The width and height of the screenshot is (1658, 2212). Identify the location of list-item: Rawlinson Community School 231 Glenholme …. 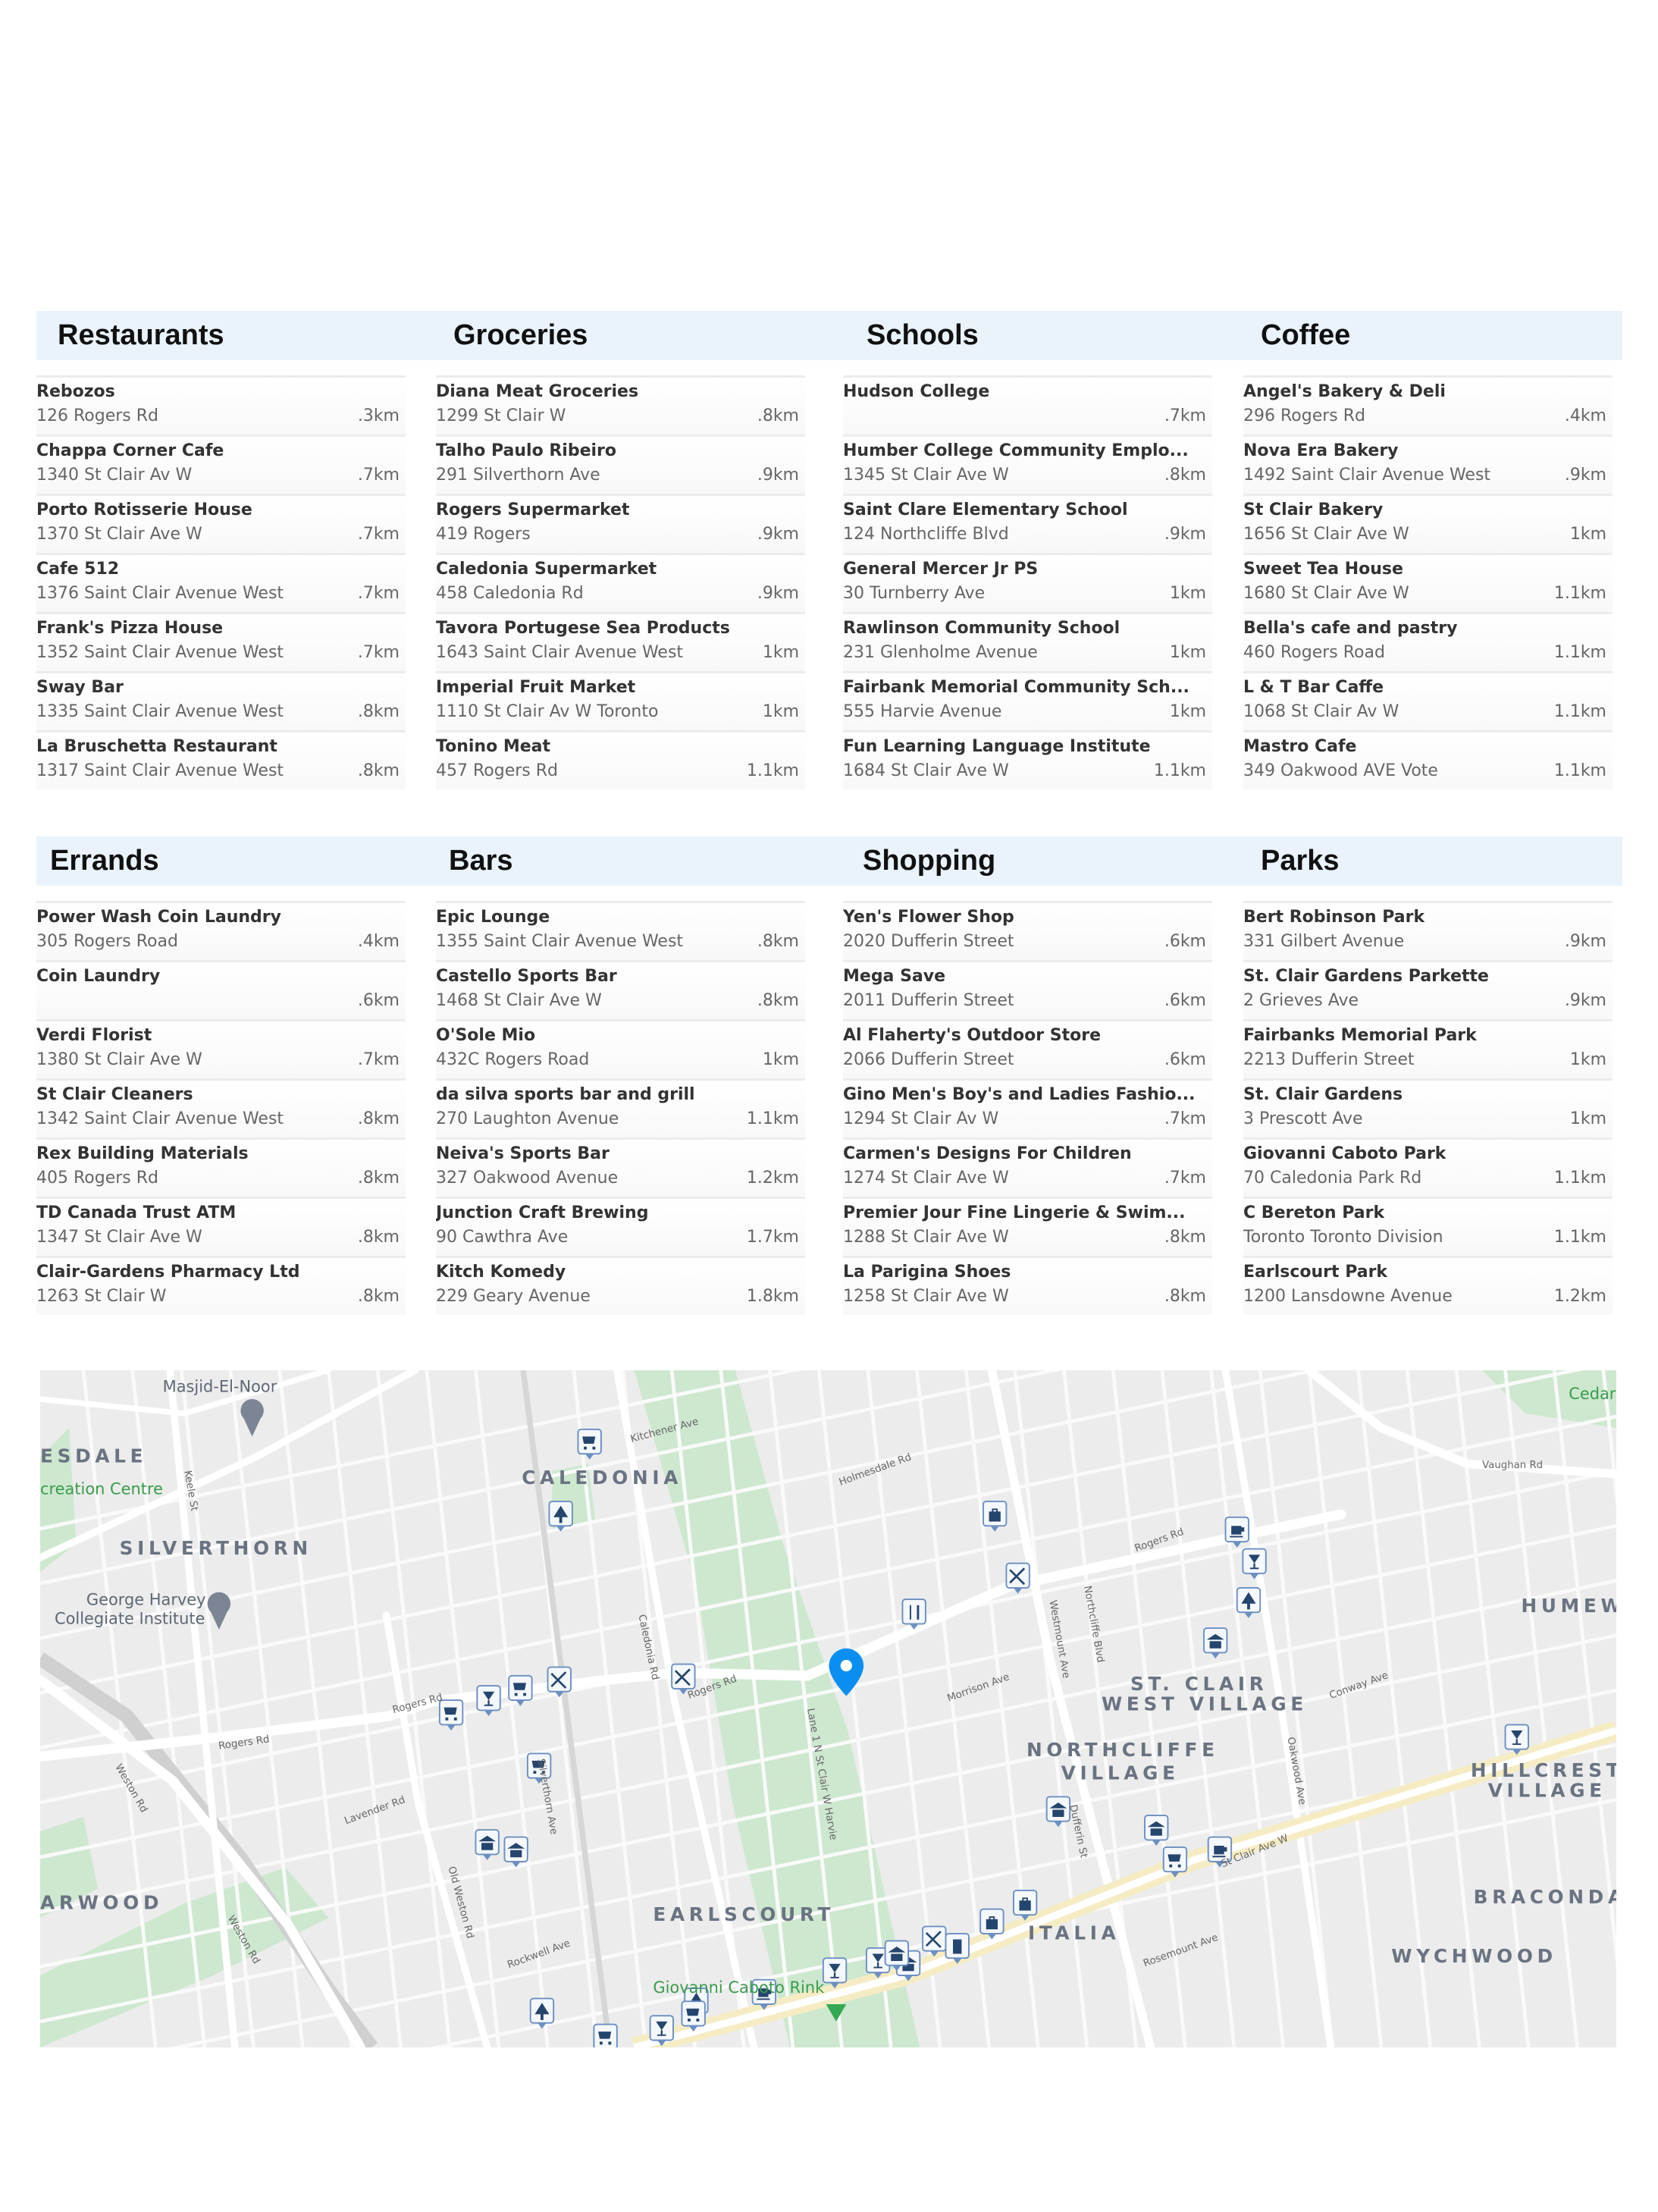
(1027, 641).